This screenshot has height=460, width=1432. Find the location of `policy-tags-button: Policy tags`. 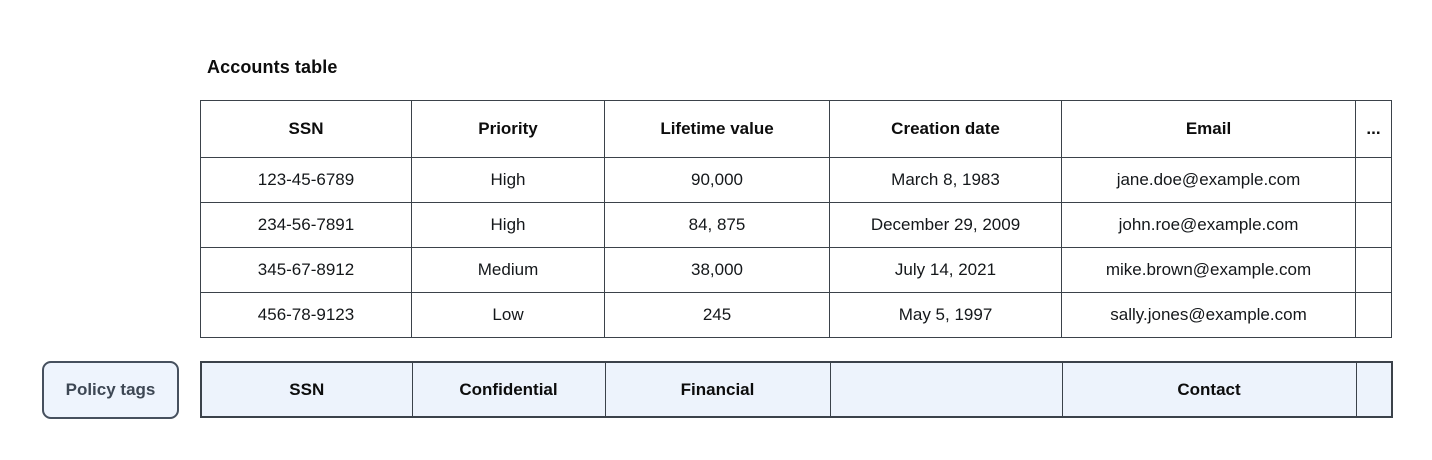

policy-tags-button: Policy tags is located at coordinates (110, 390).